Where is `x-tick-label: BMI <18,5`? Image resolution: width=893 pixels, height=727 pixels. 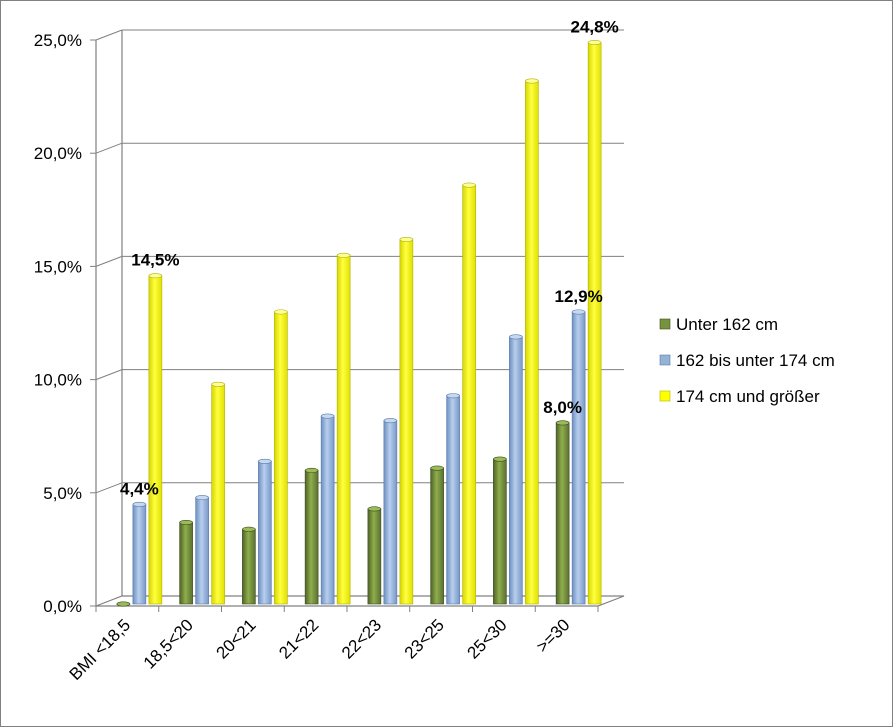 x-tick-label: BMI <18,5 is located at coordinates (100, 649).